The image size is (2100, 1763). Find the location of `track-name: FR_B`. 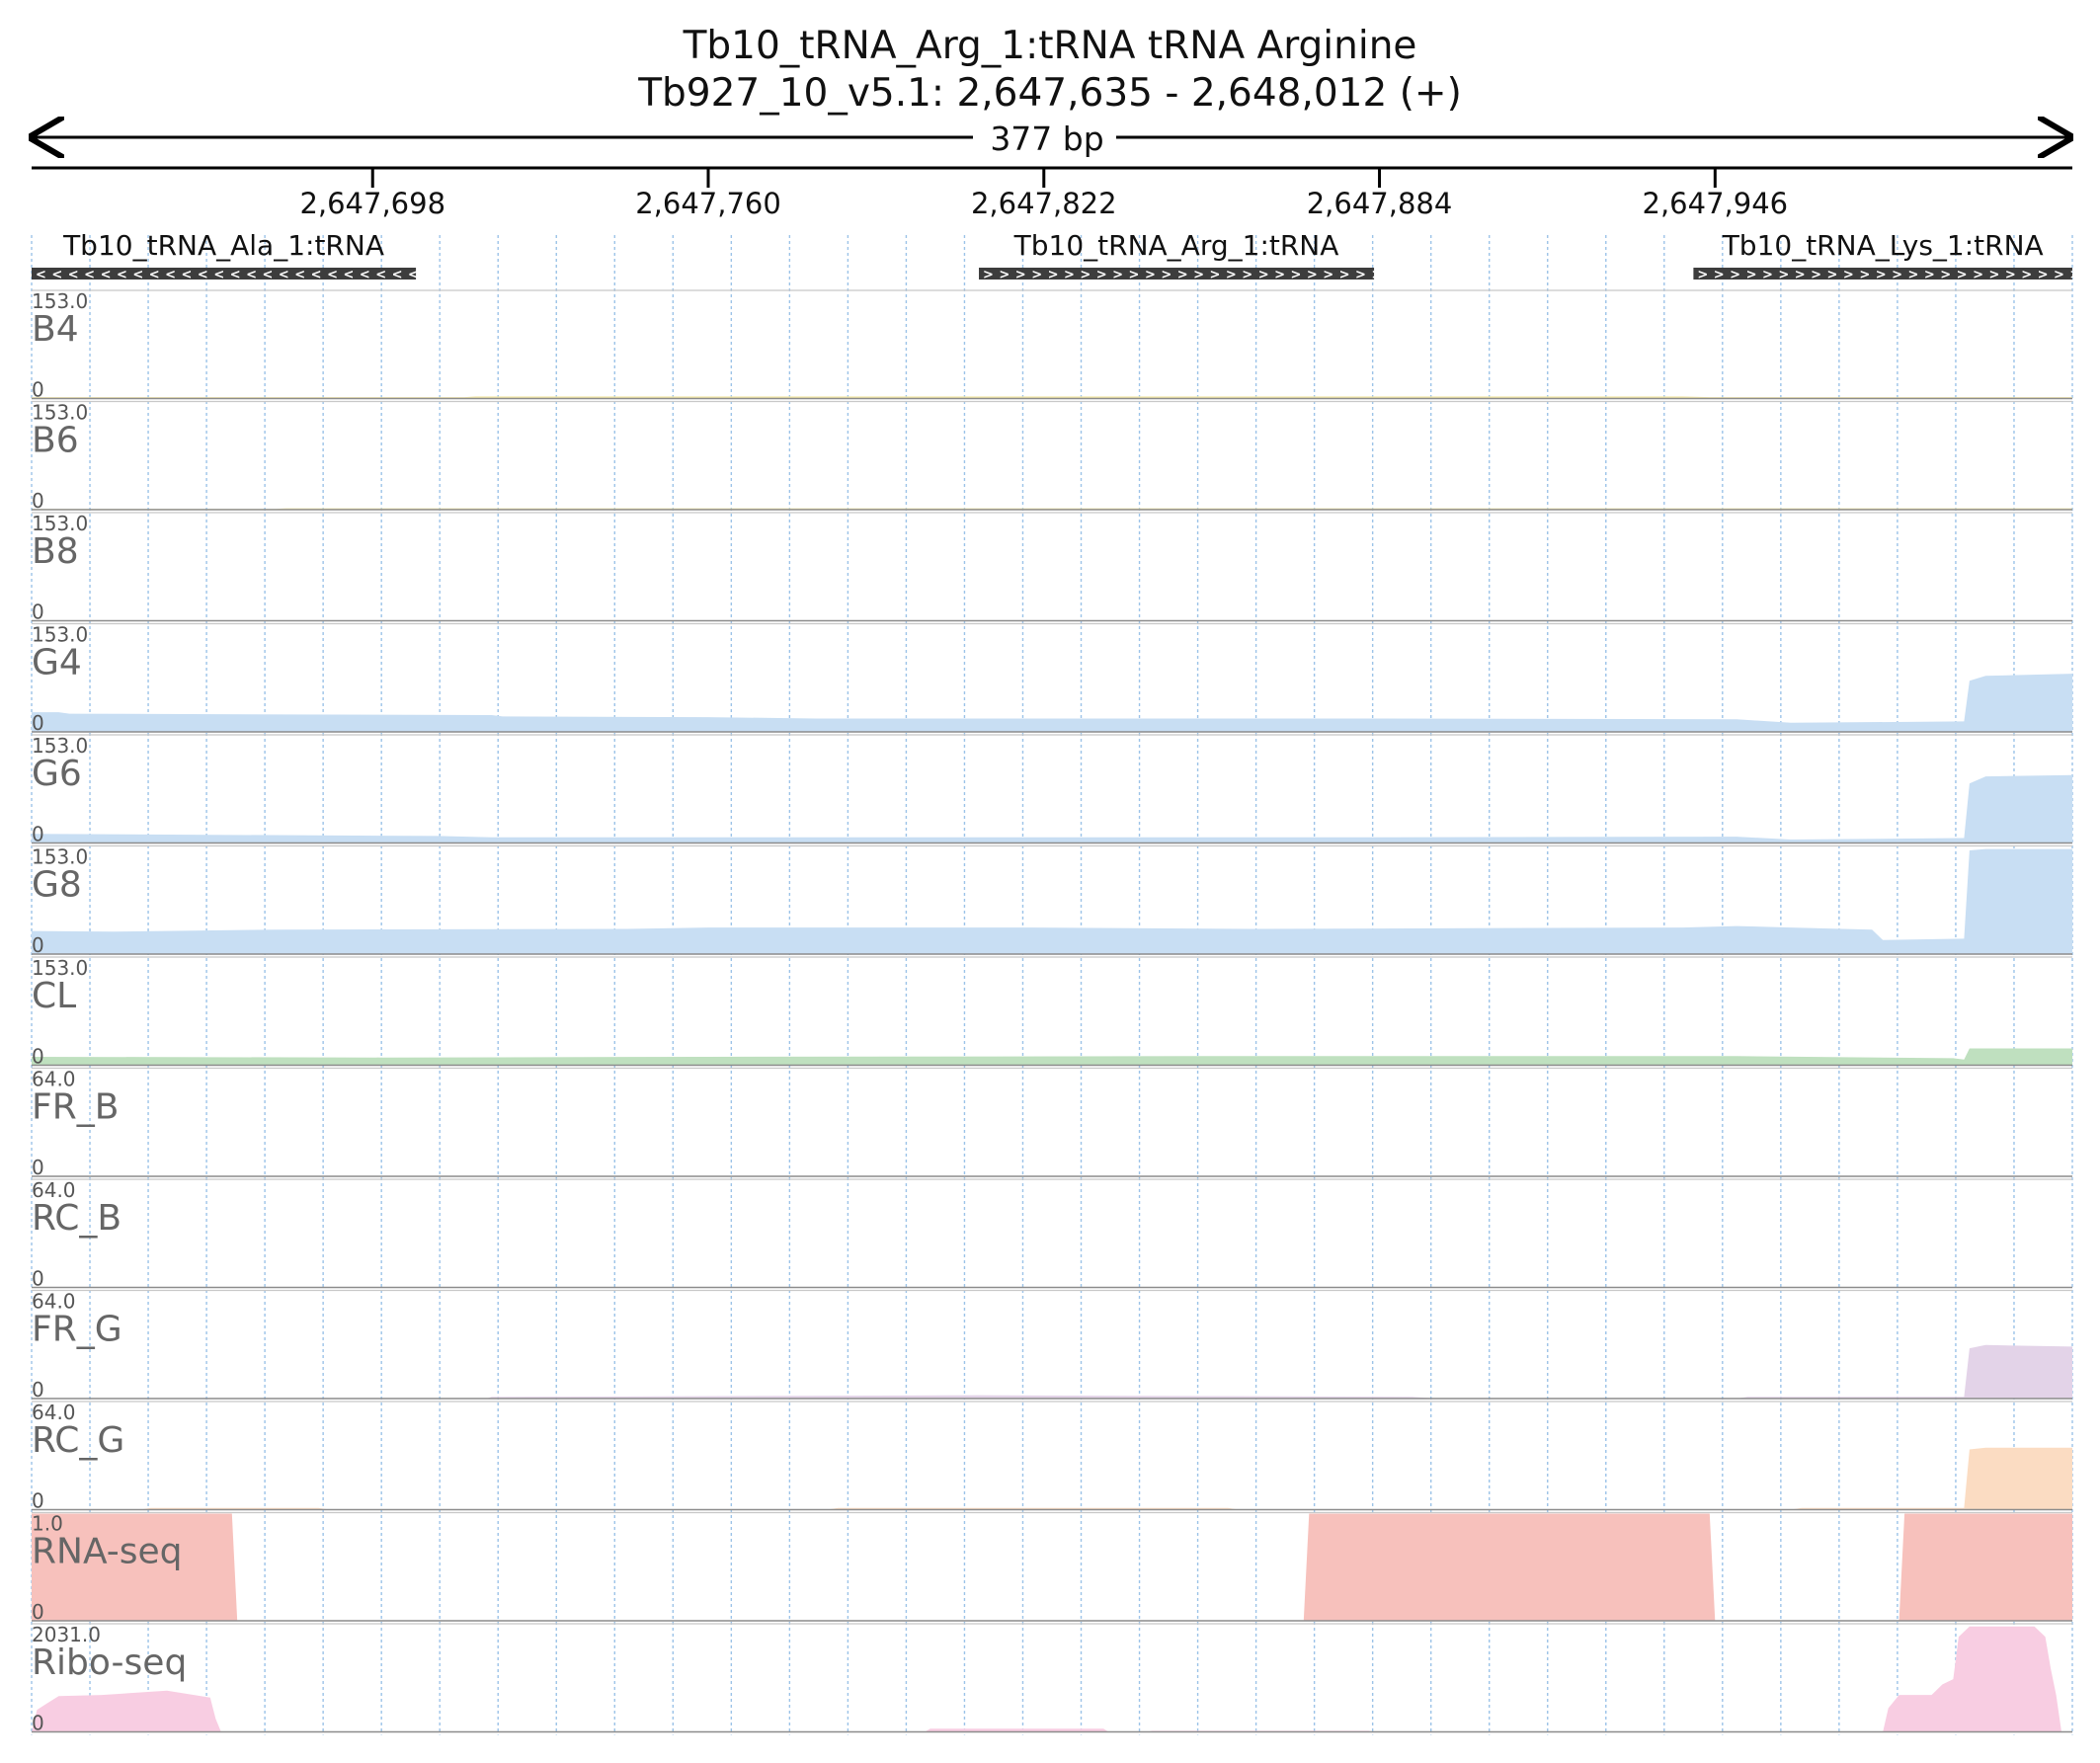

track-name: FR_B is located at coordinates (75, 1107).